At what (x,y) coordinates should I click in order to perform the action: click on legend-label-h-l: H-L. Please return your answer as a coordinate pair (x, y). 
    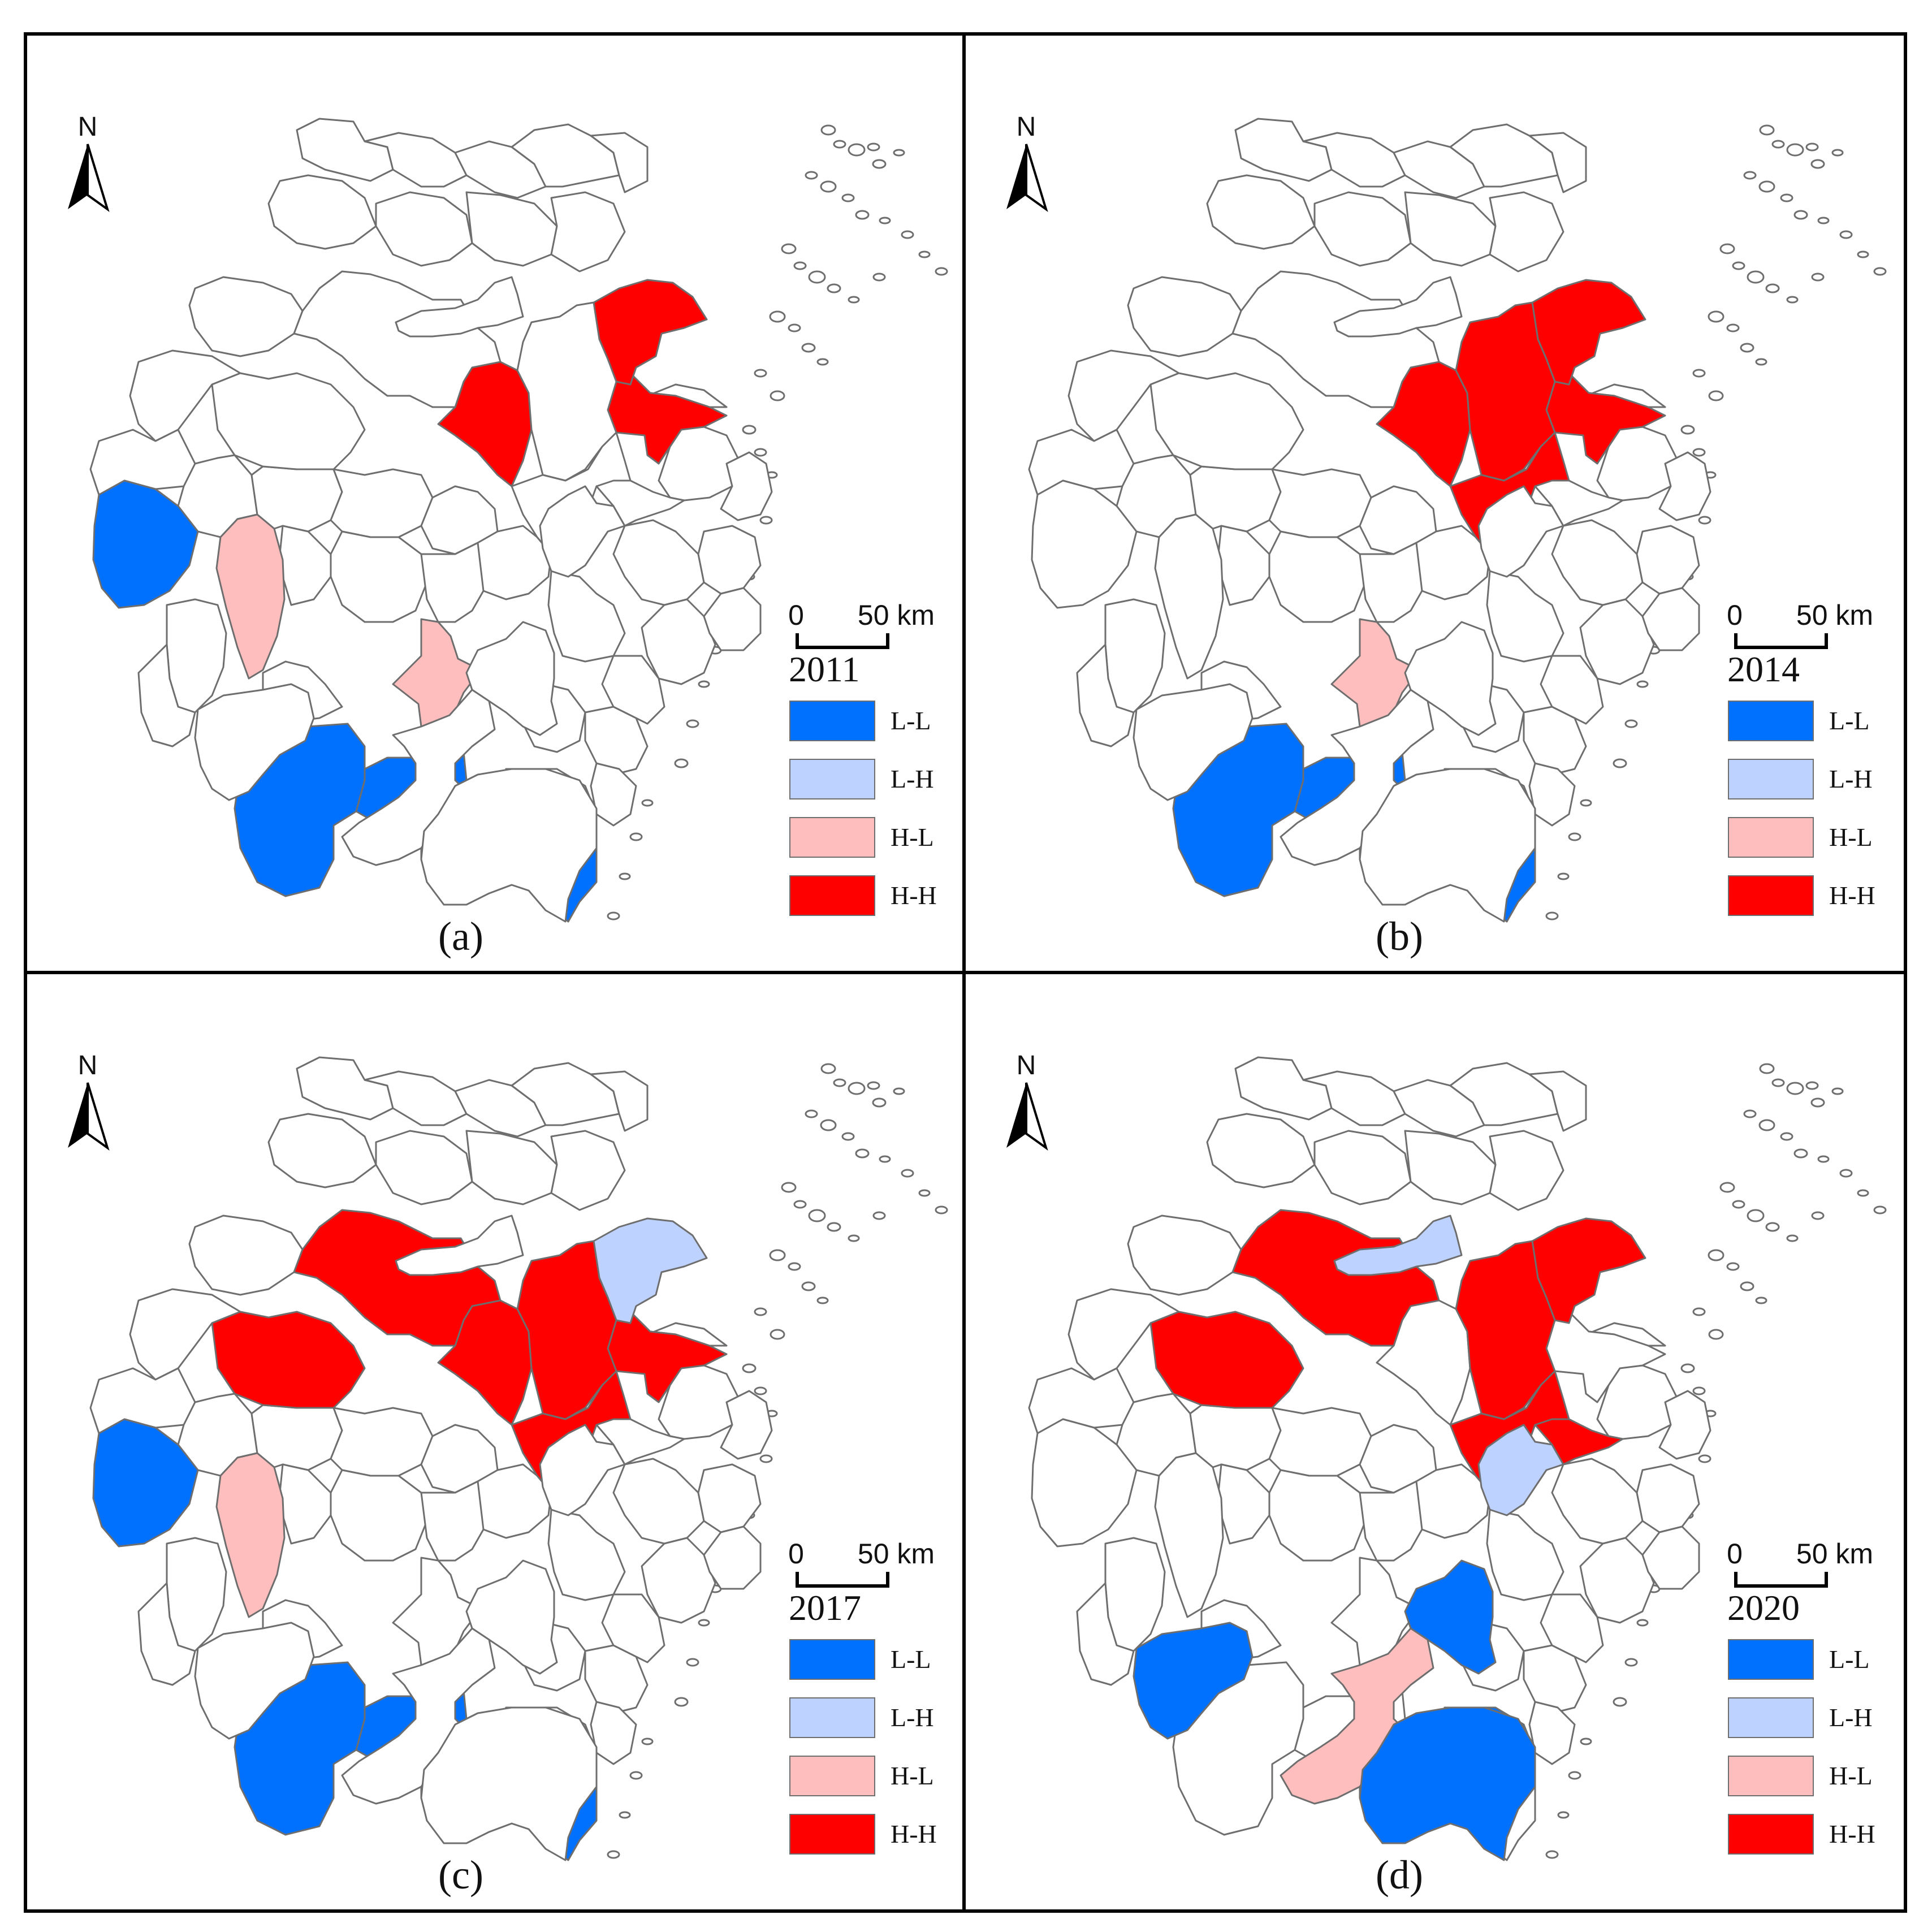
    Looking at the image, I should click on (912, 837).